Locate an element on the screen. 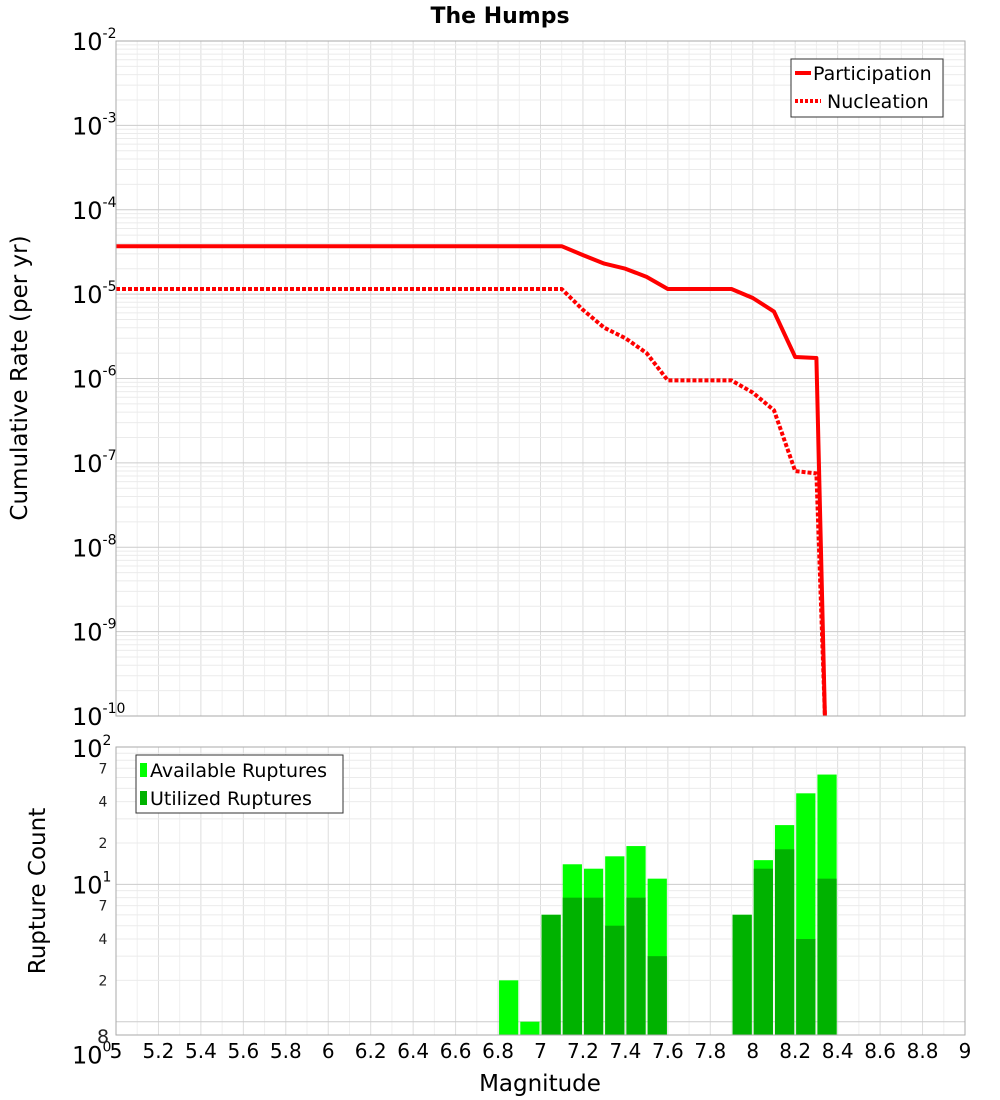 This screenshot has height=1100, width=1000. nucleation-legend-label: Nucleation is located at coordinates (878, 102).